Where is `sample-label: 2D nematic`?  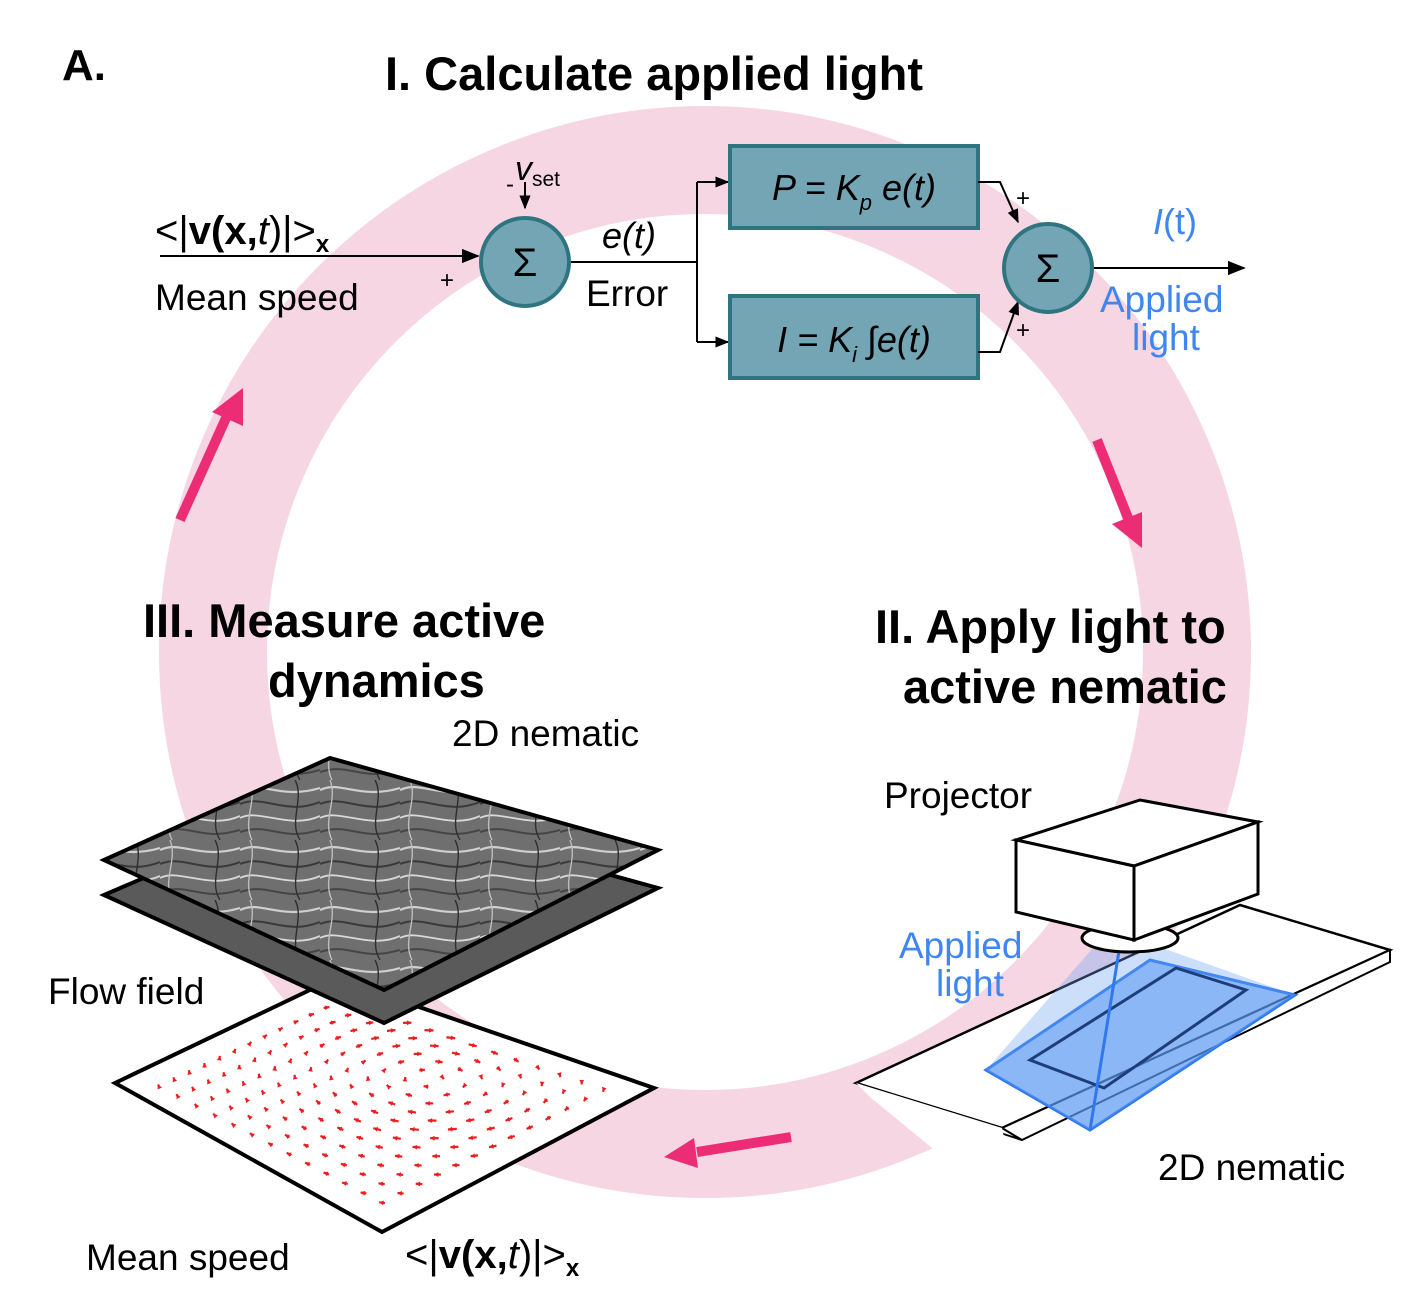
sample-label: 2D nematic is located at coordinates (1251, 1167).